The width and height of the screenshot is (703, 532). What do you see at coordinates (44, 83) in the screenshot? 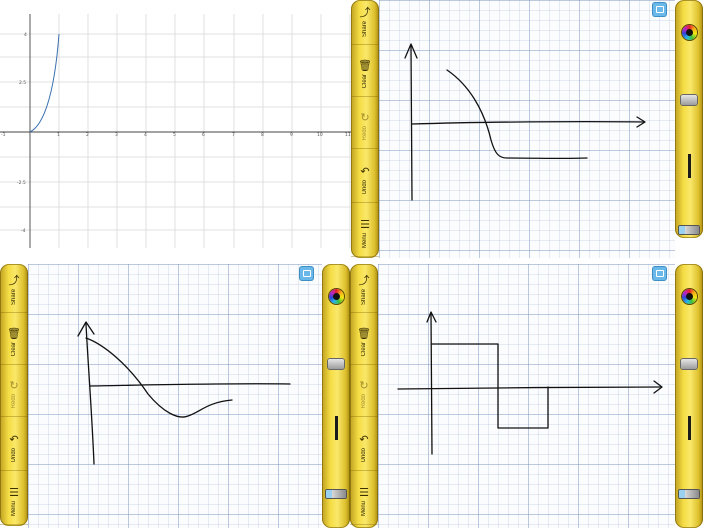
I see `plotted-curve` at bounding box center [44, 83].